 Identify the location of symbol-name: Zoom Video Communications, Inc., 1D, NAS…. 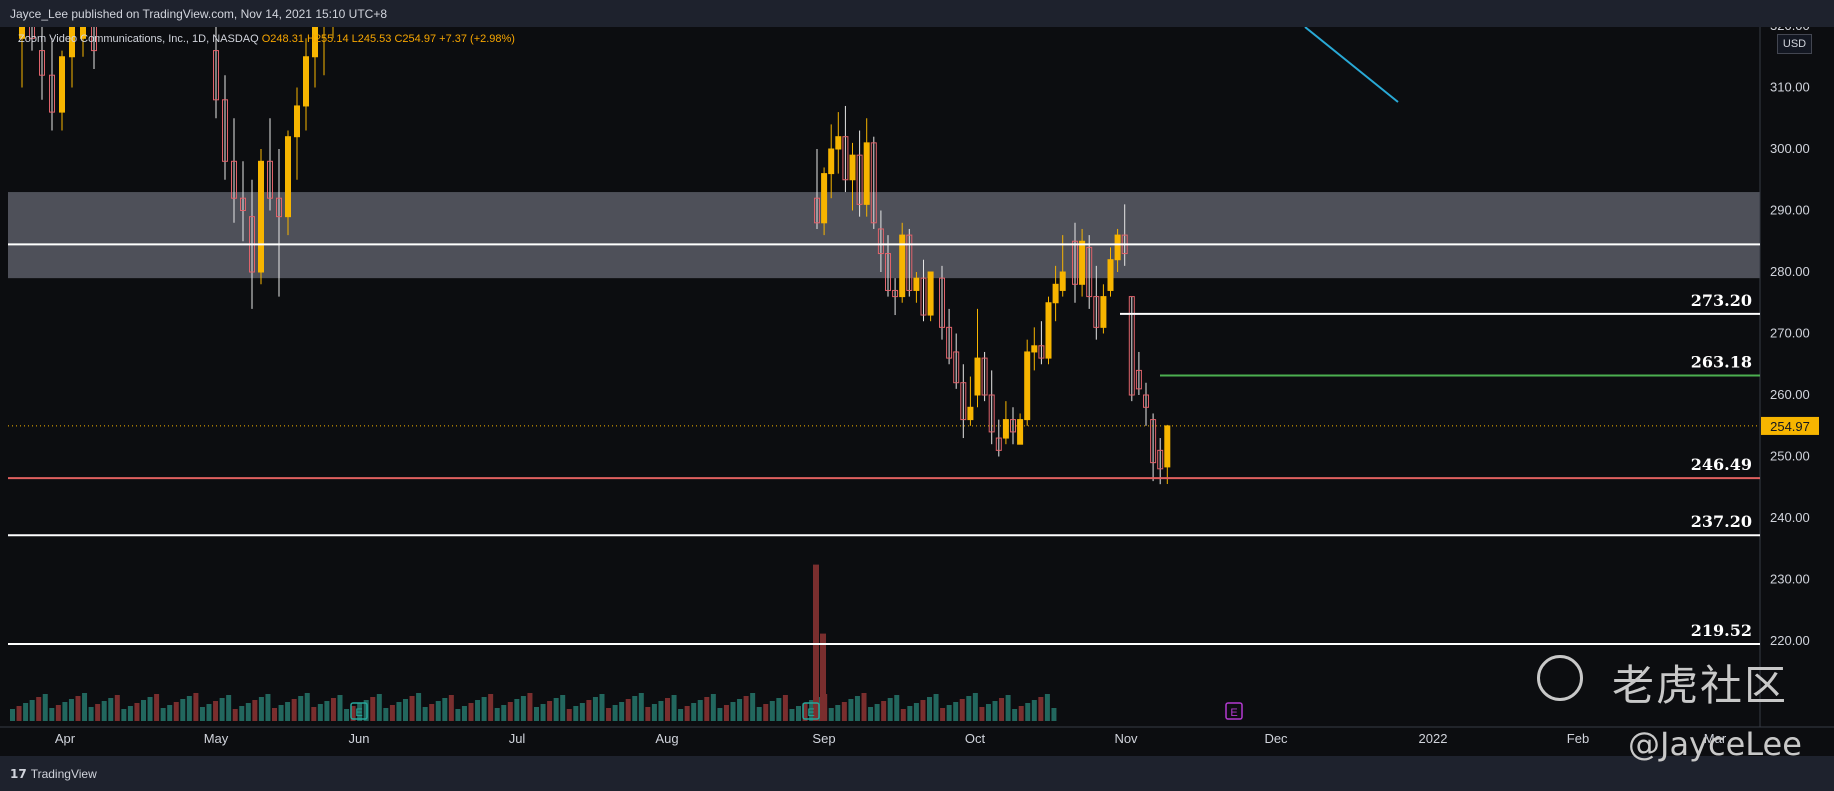
(138, 39).